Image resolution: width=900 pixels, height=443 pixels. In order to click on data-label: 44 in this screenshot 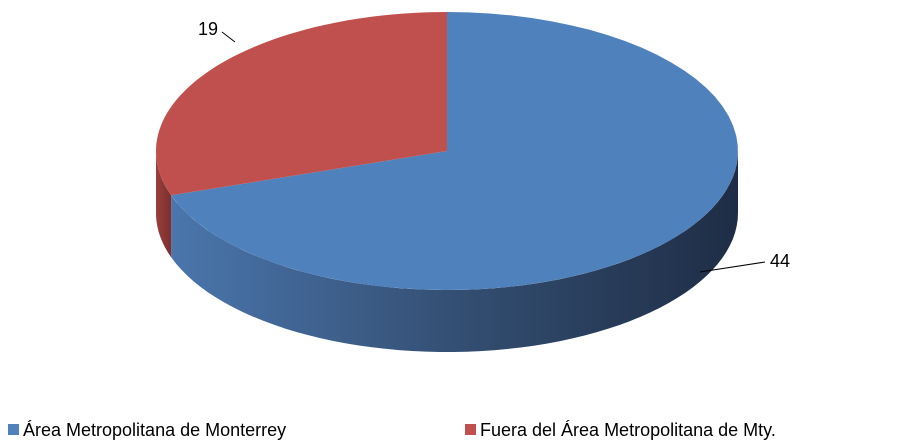, I will do `click(780, 261)`.